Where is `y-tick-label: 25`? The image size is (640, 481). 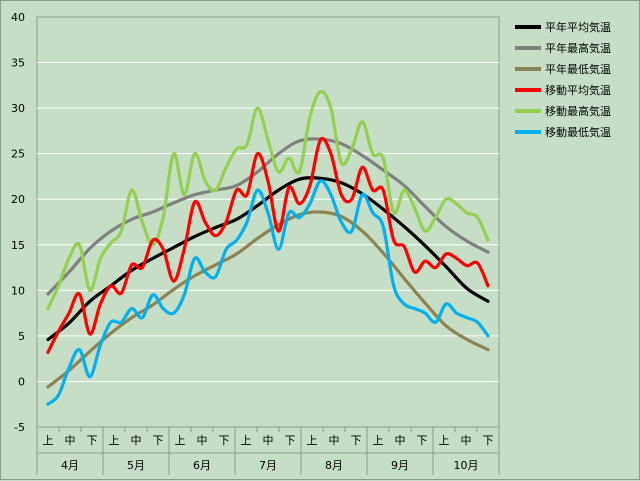 y-tick-label: 25 is located at coordinates (18, 154).